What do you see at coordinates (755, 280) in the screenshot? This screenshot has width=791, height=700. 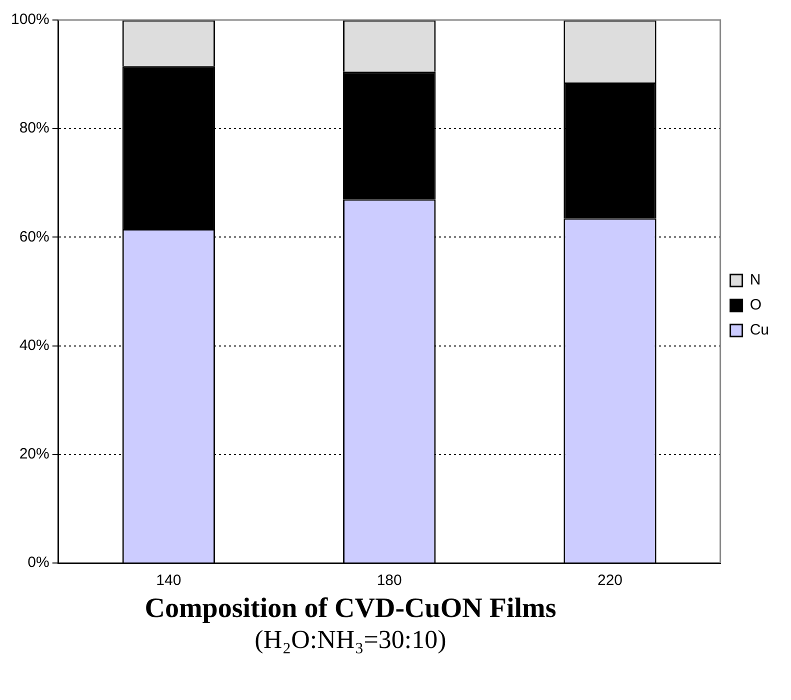 I see `legend-label: N` at bounding box center [755, 280].